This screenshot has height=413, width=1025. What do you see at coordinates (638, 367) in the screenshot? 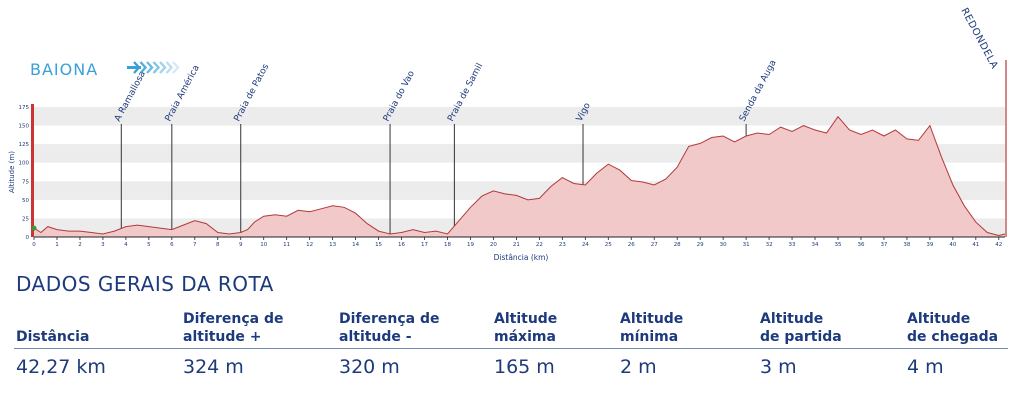
I see `stat-value: 2 m` at bounding box center [638, 367].